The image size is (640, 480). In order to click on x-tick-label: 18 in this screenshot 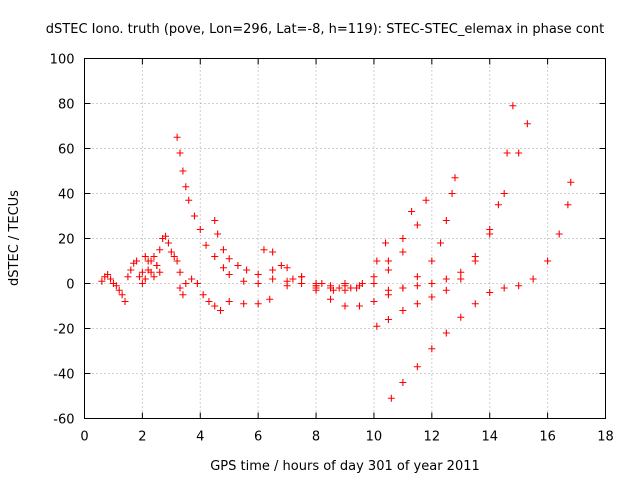, I will do `click(605, 437)`.